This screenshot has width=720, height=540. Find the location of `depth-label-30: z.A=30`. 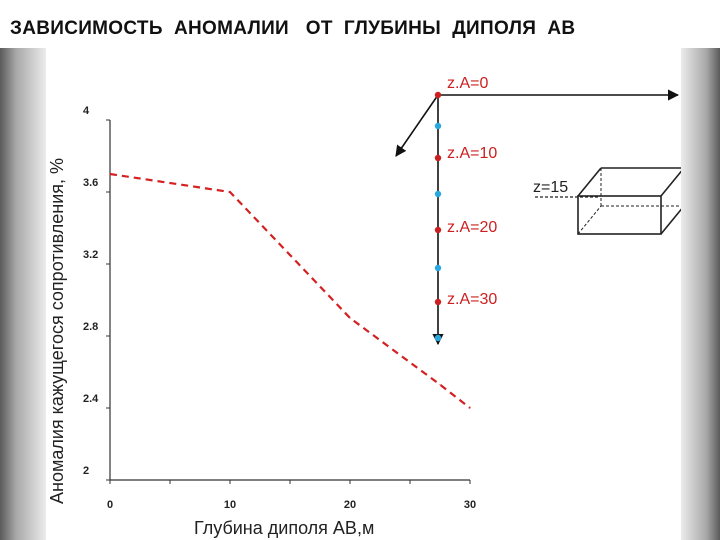

depth-label-30: z.A=30 is located at coordinates (472, 299).